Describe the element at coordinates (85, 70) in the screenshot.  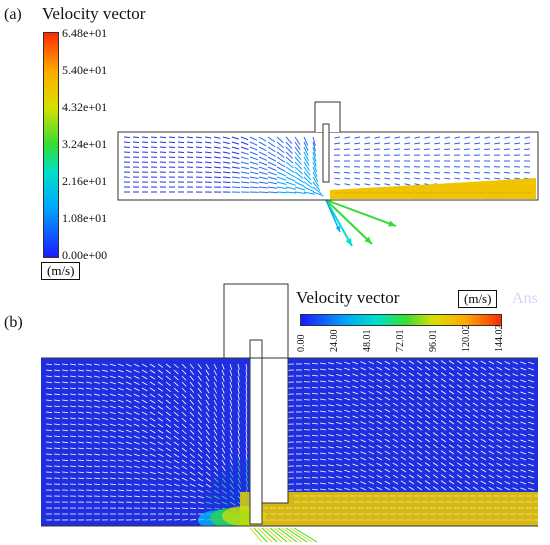
I see `panel-a-scale-tick: 5.40e+01` at that location.